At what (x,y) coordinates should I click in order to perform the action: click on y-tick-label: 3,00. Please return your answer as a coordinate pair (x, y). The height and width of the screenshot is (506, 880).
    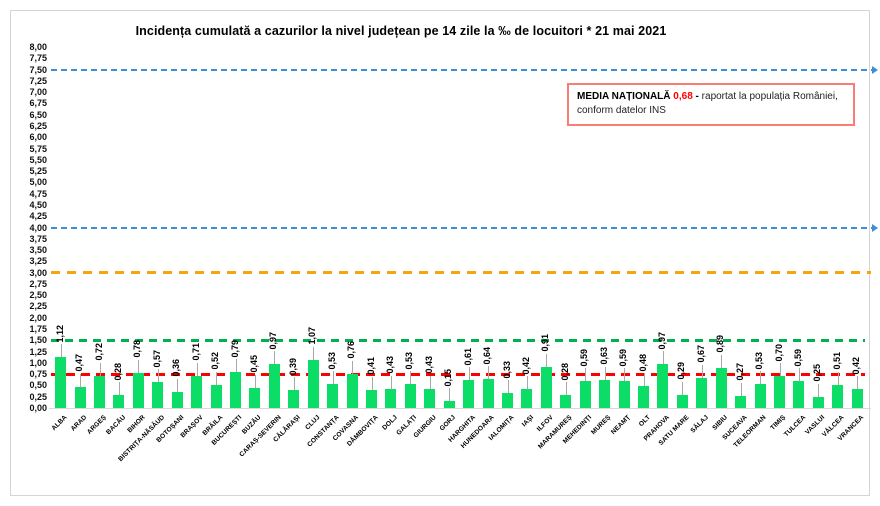
    Looking at the image, I should click on (38, 272).